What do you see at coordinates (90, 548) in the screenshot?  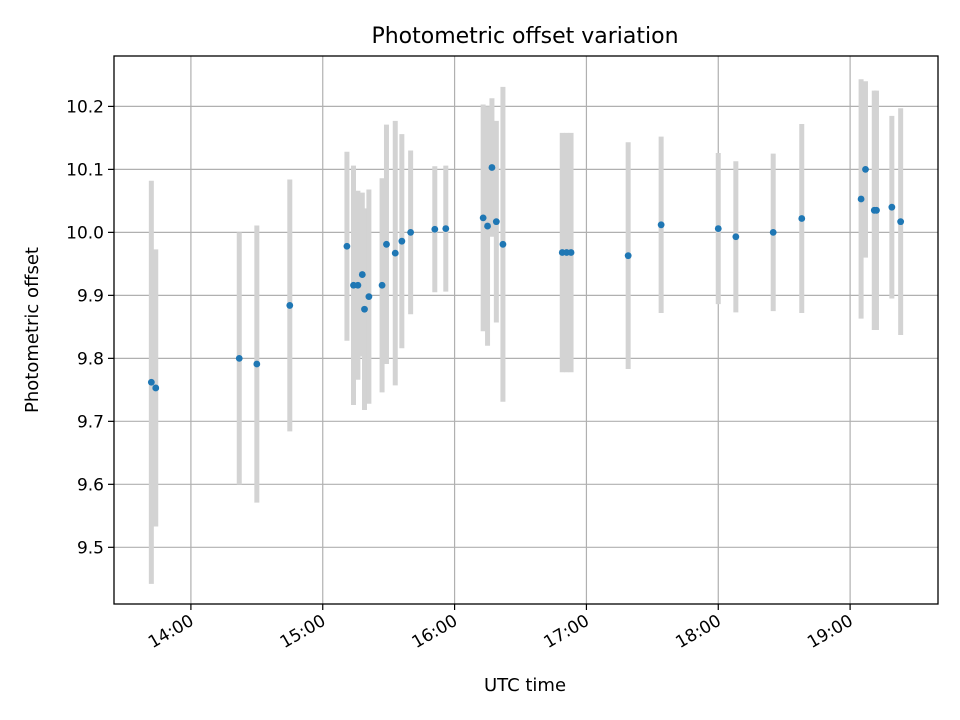 I see `y-tick-label: 9.5` at bounding box center [90, 548].